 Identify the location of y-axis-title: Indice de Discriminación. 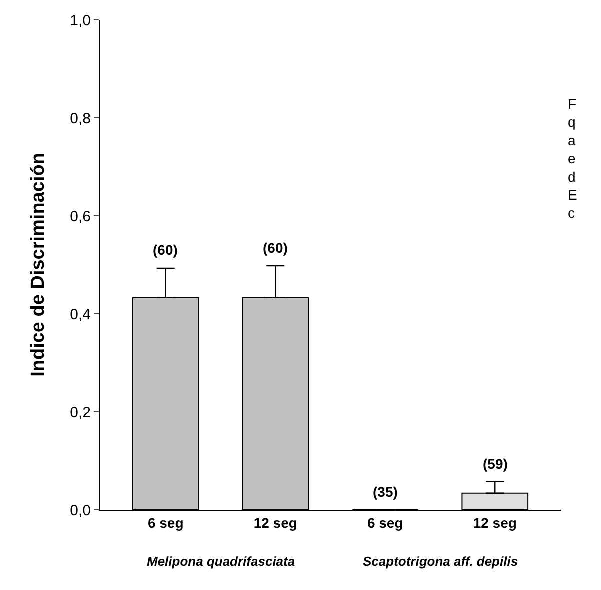
(38, 265).